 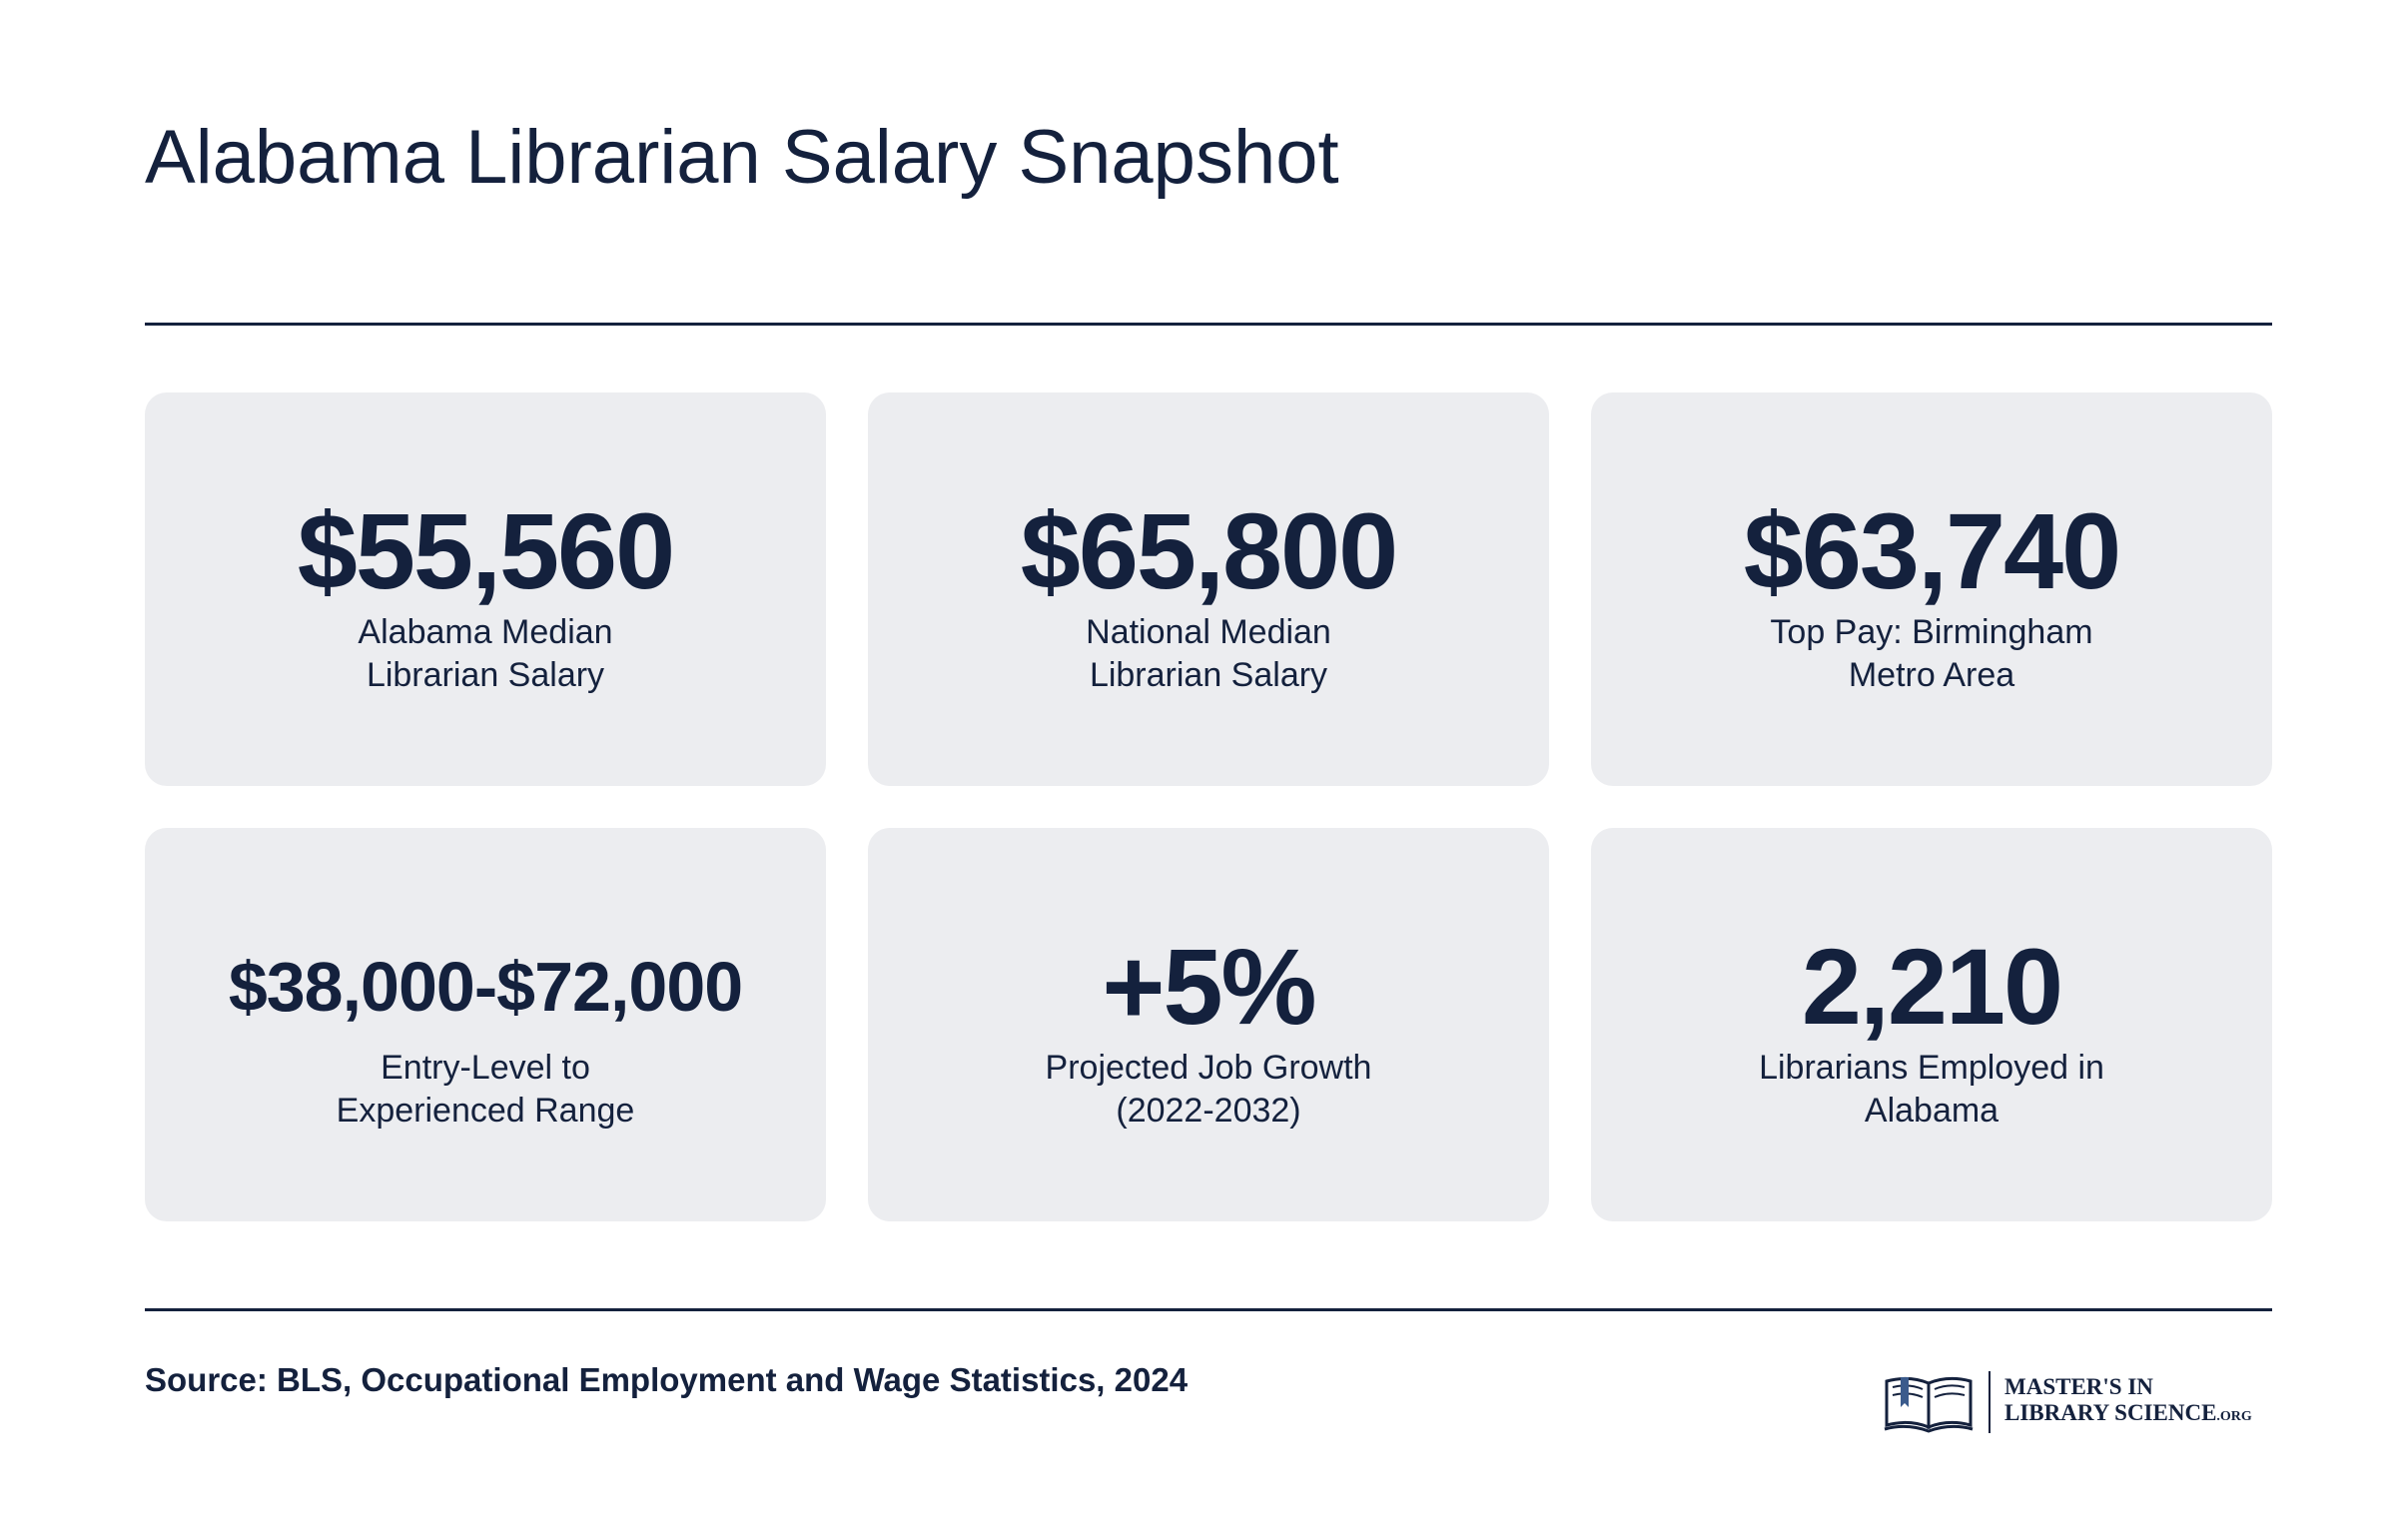 I want to click on stat-value: $65,800, so click(x=1209, y=550).